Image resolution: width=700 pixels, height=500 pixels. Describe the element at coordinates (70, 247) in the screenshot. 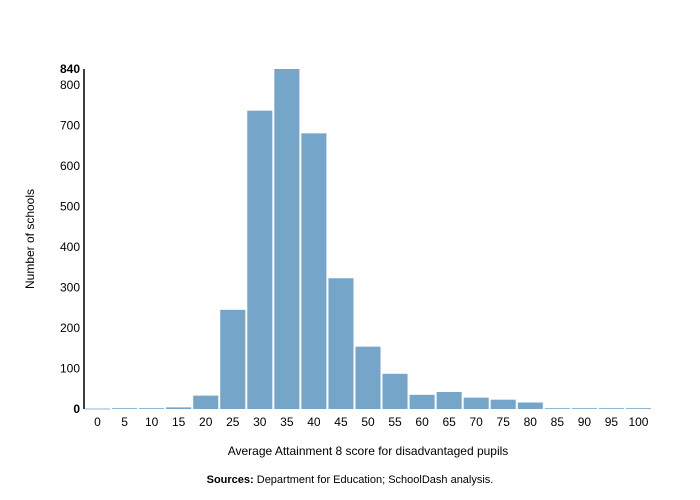

I see `y-tick-label: 400` at that location.